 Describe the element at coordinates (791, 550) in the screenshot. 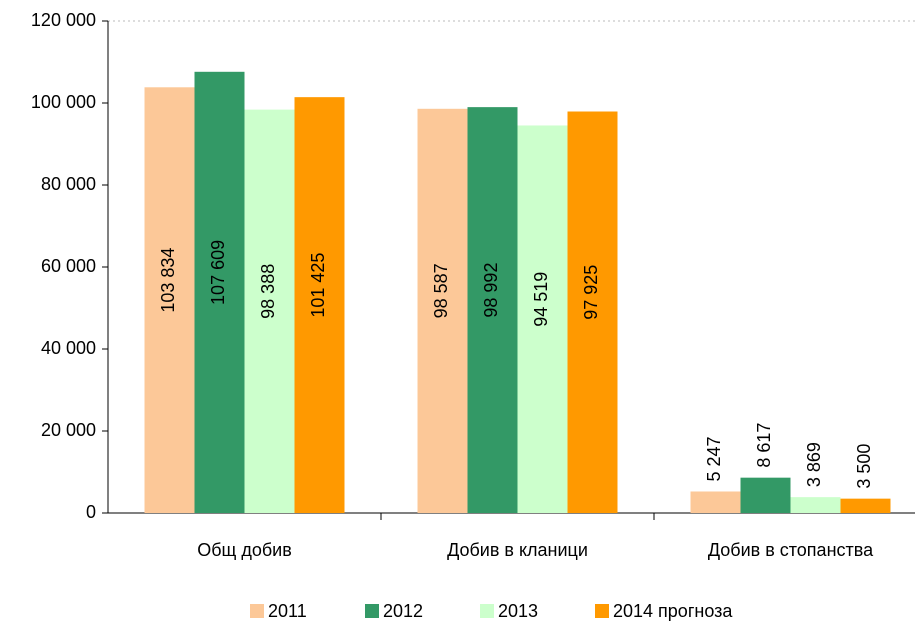

I see `x-tick-label: Добив в стопанства` at that location.